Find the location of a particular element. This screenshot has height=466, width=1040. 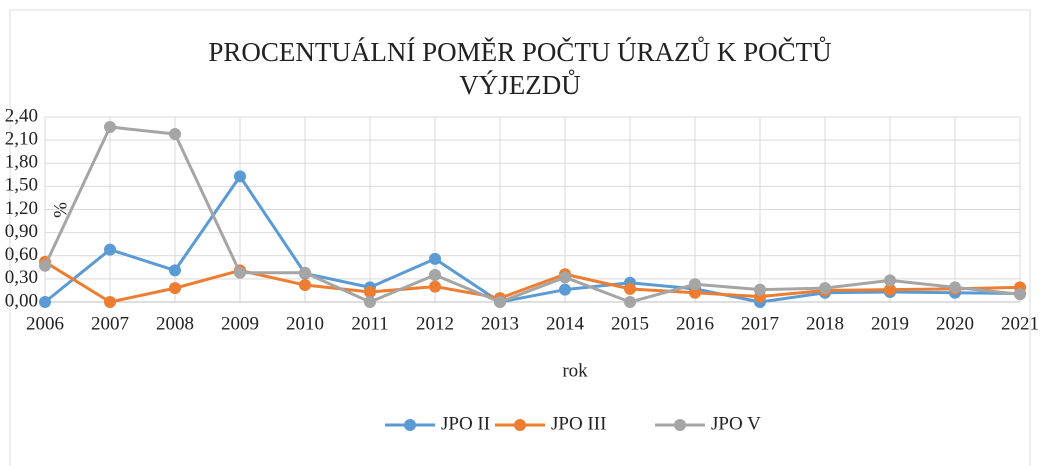

x-tick-label: 2017 is located at coordinates (760, 323).